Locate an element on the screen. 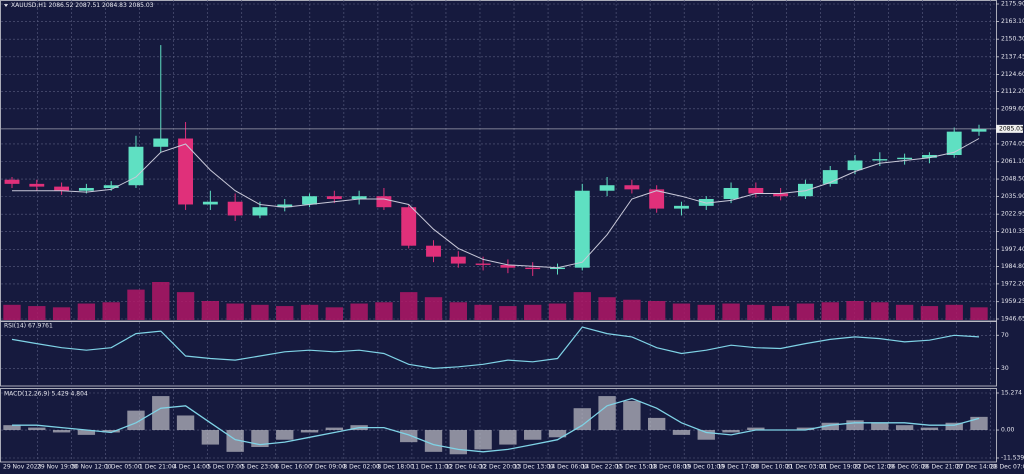 This screenshot has height=474, width=1024. y-tick-label: 1984.80 is located at coordinates (1012, 266).